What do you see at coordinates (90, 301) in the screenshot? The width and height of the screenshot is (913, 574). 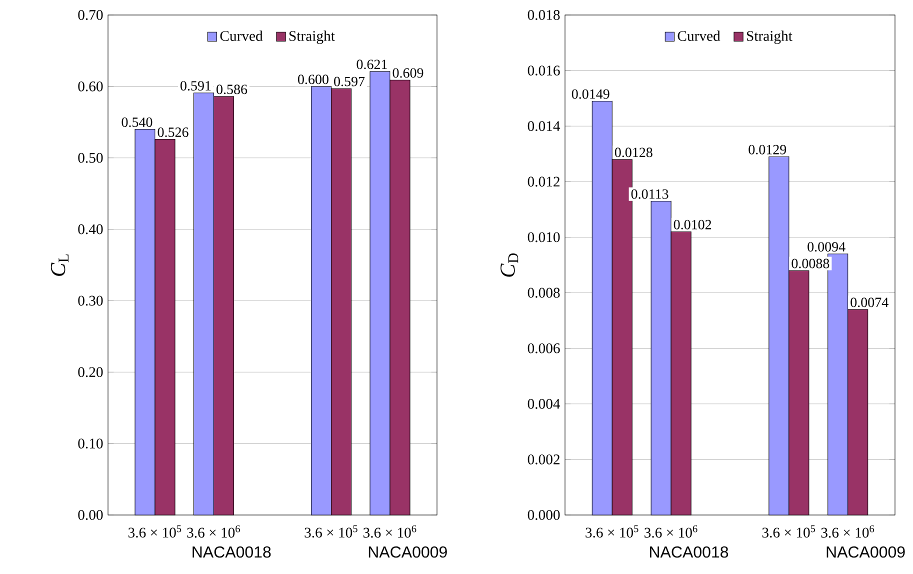 I see `y-tick-label: 0.30` at bounding box center [90, 301].